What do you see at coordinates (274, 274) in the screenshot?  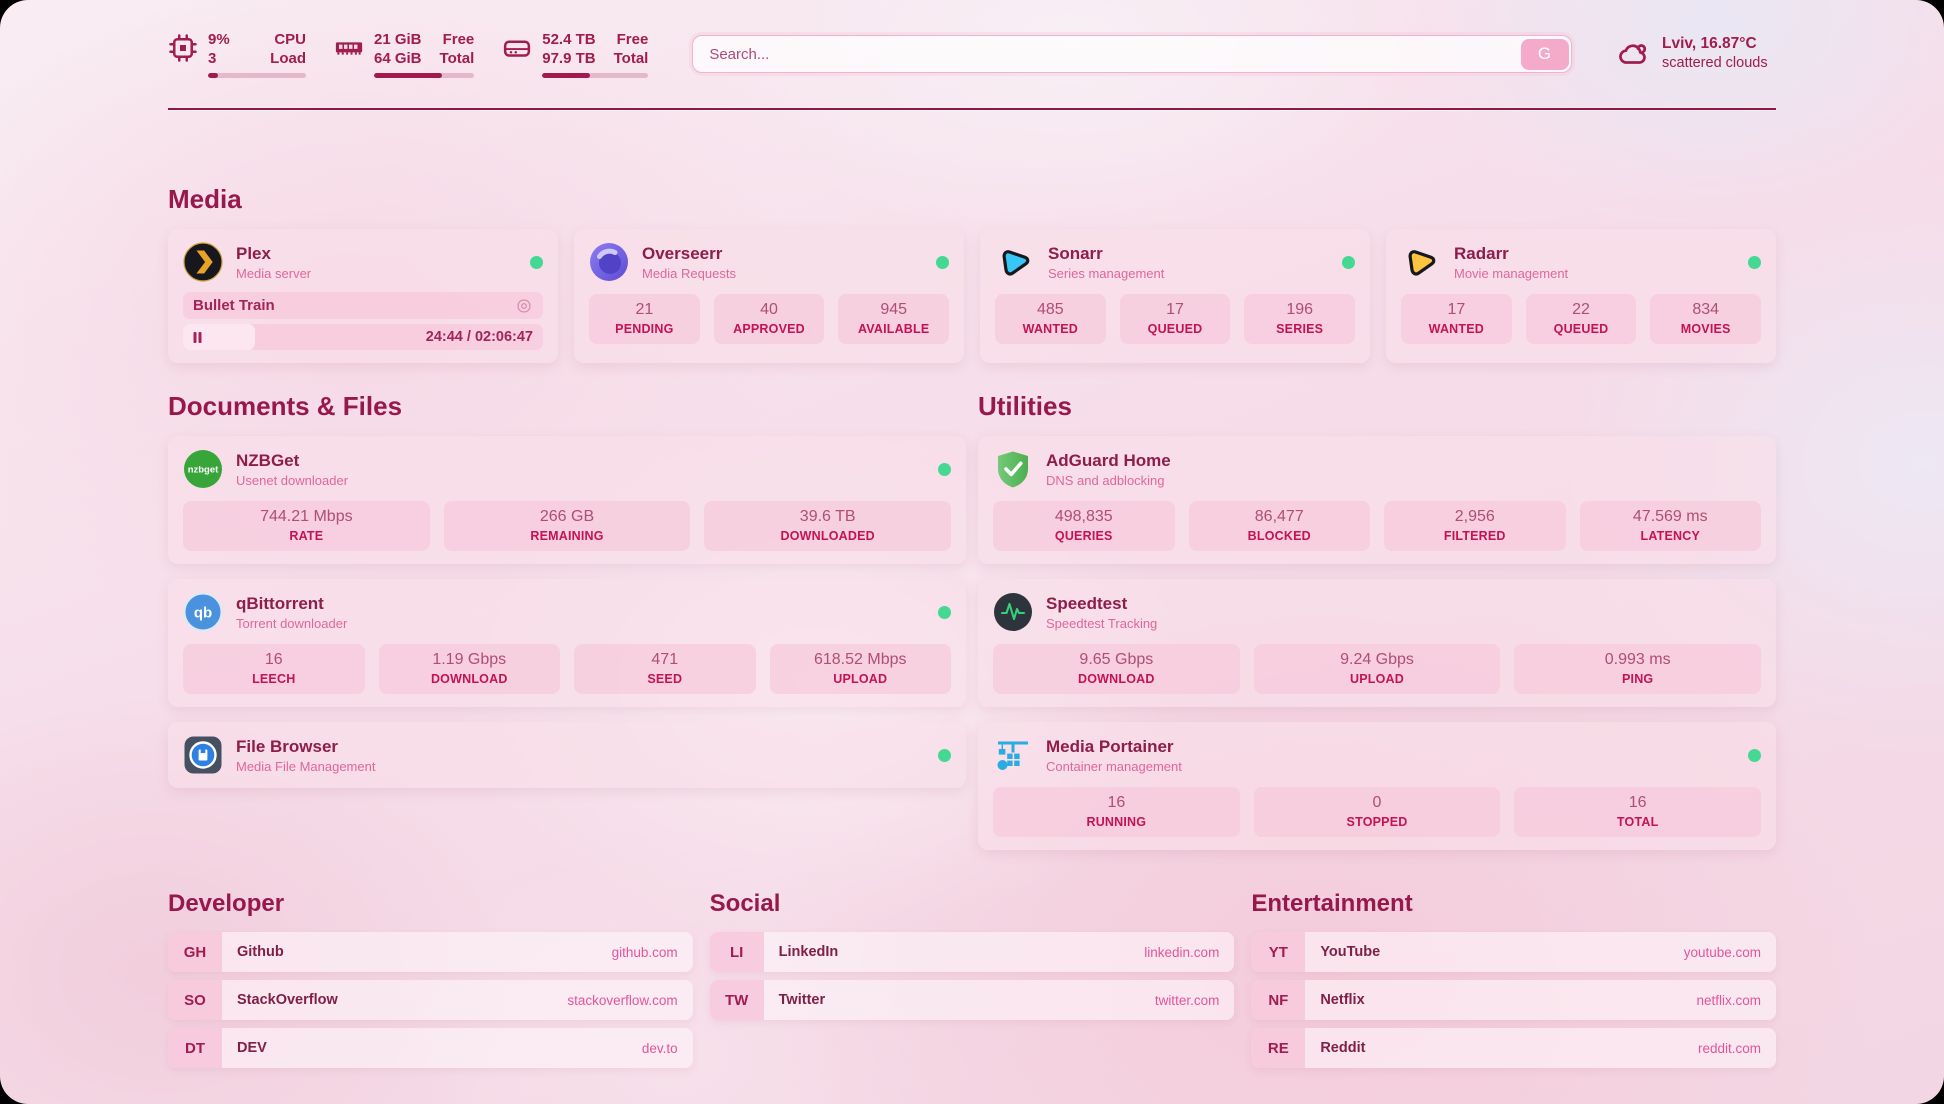 I see `plex-subtitle: Media server` at bounding box center [274, 274].